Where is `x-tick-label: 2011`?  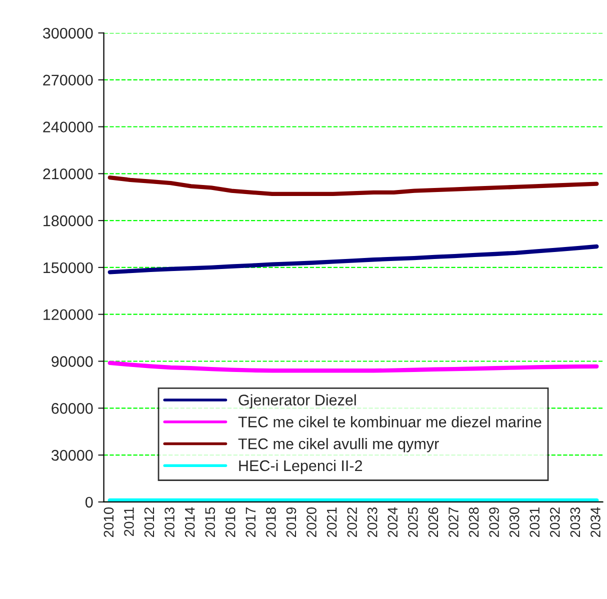
x-tick-label: 2011 is located at coordinates (129, 522).